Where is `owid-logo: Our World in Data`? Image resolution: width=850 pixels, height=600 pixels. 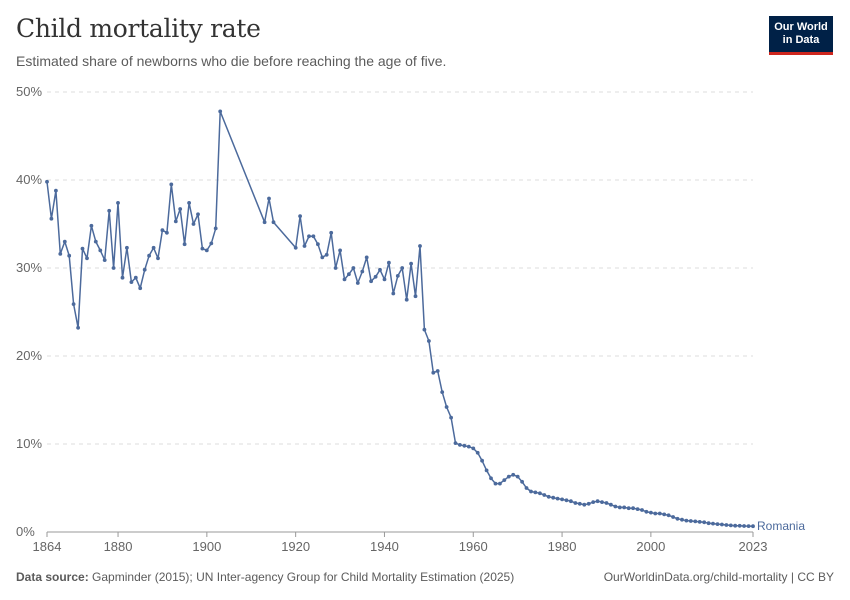 owid-logo: Our World in Data is located at coordinates (801, 35).